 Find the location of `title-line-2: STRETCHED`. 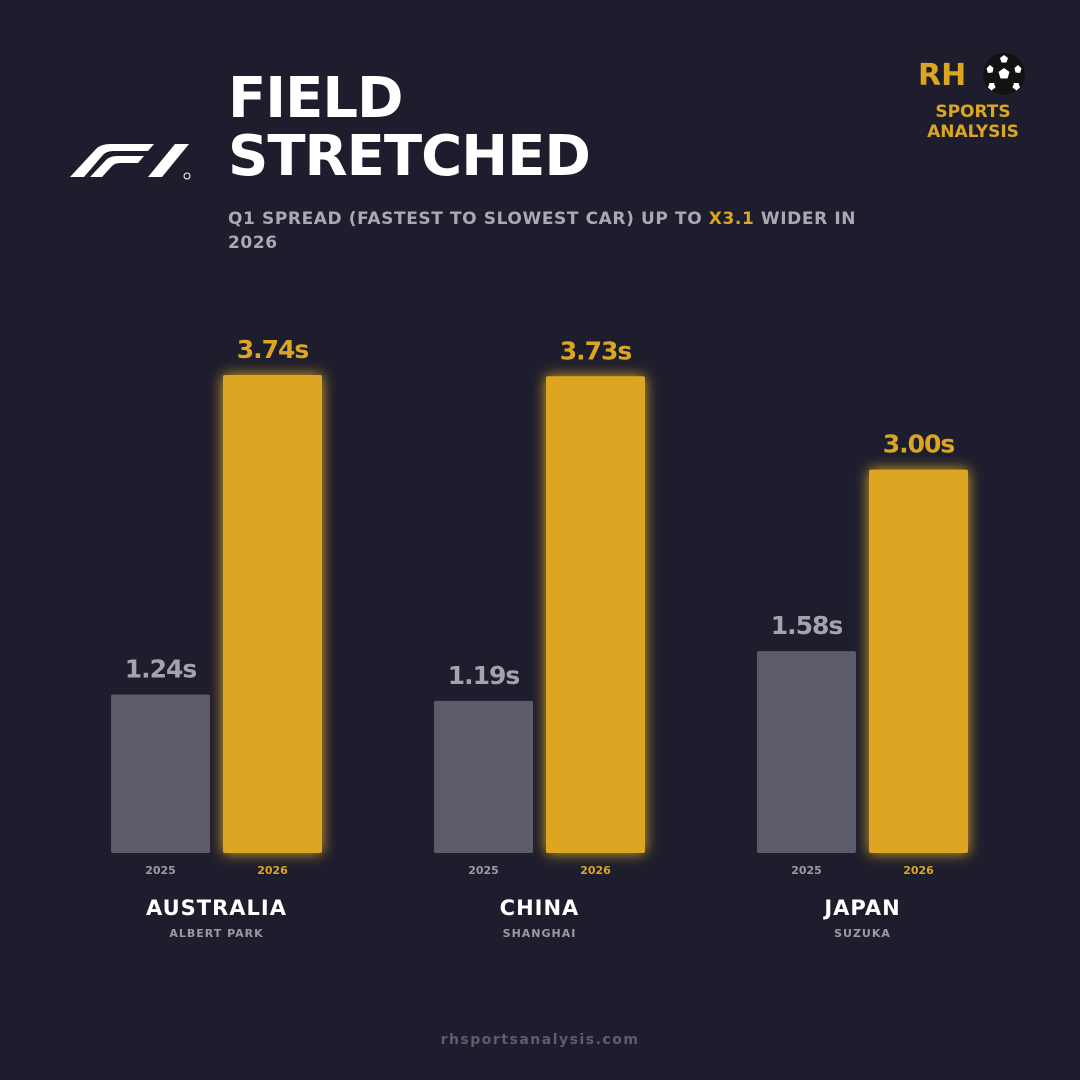

title-line-2: STRETCHED is located at coordinates (409, 156).